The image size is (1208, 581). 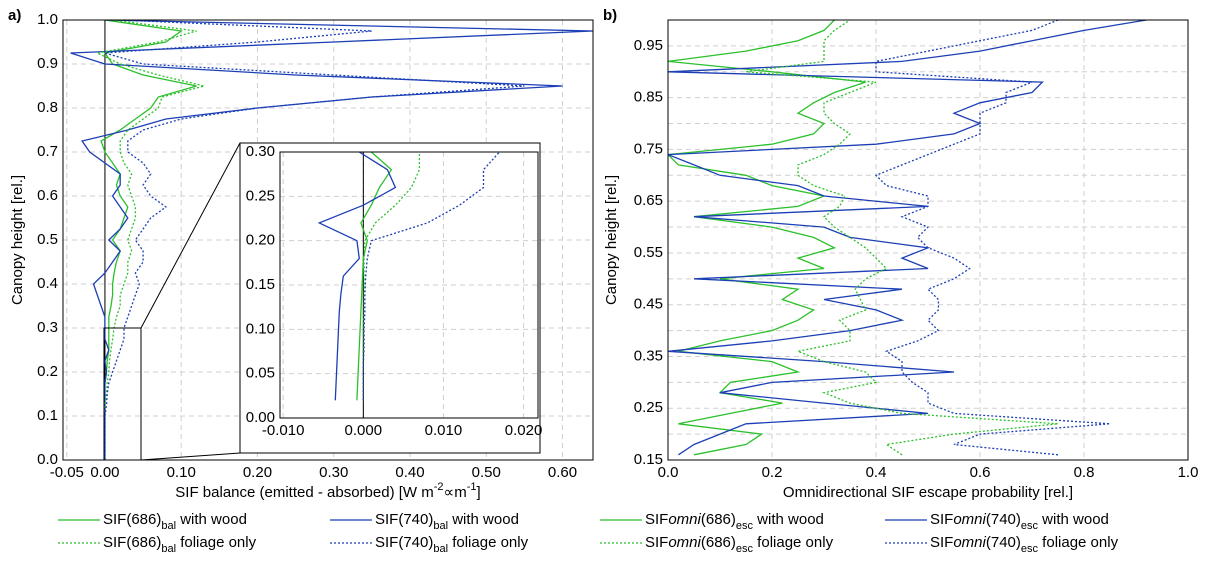 I want to click on y-tick-label: 0.00, so click(x=260, y=417).